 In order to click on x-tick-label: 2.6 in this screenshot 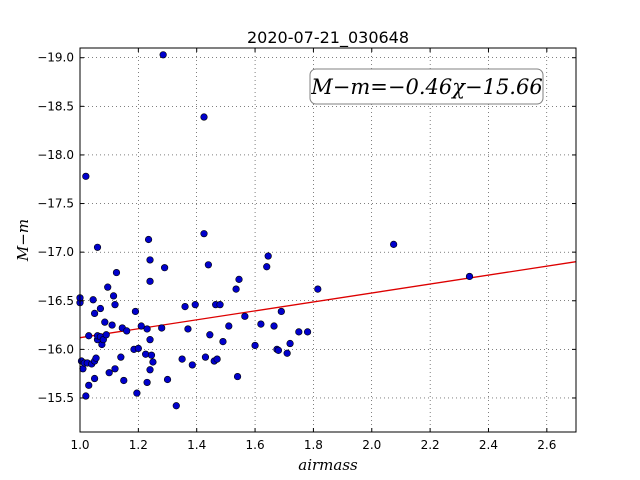, I will do `click(546, 445)`.